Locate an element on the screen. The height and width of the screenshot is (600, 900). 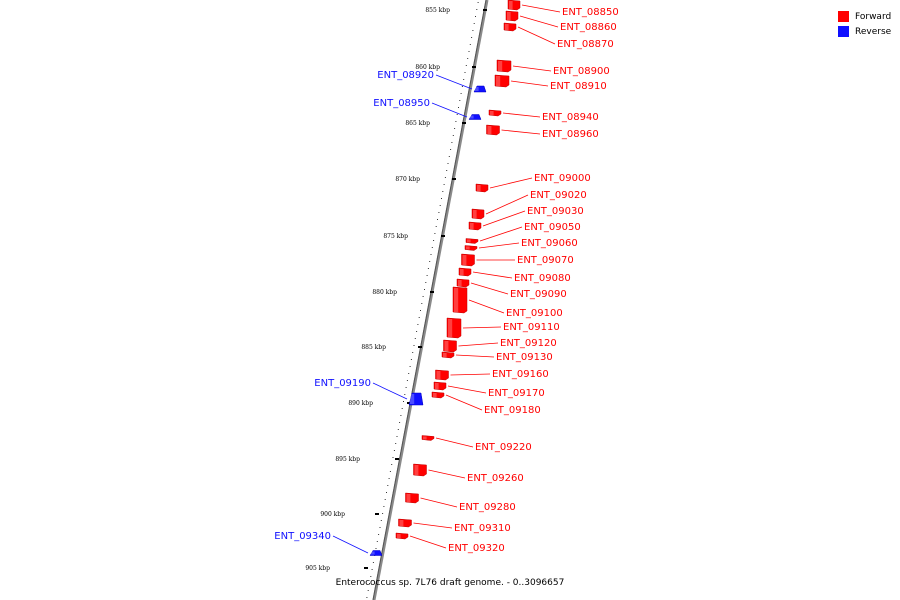
gene-label: ENT_09220 is located at coordinates (503, 447).